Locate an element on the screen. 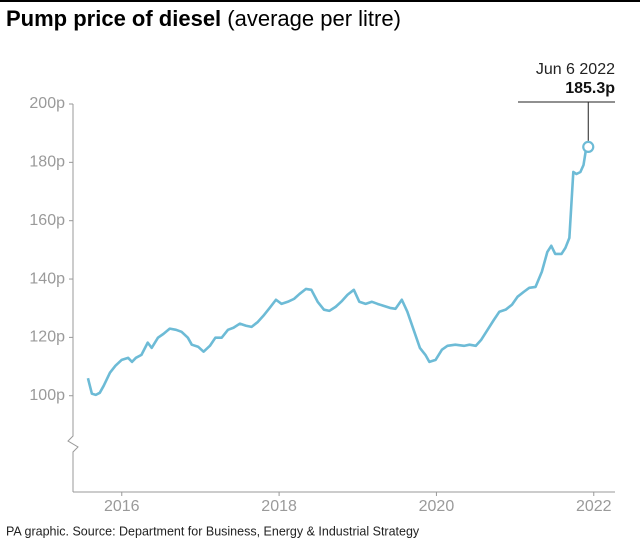 The width and height of the screenshot is (640, 547). x-tick-label: 2016 is located at coordinates (122, 506).